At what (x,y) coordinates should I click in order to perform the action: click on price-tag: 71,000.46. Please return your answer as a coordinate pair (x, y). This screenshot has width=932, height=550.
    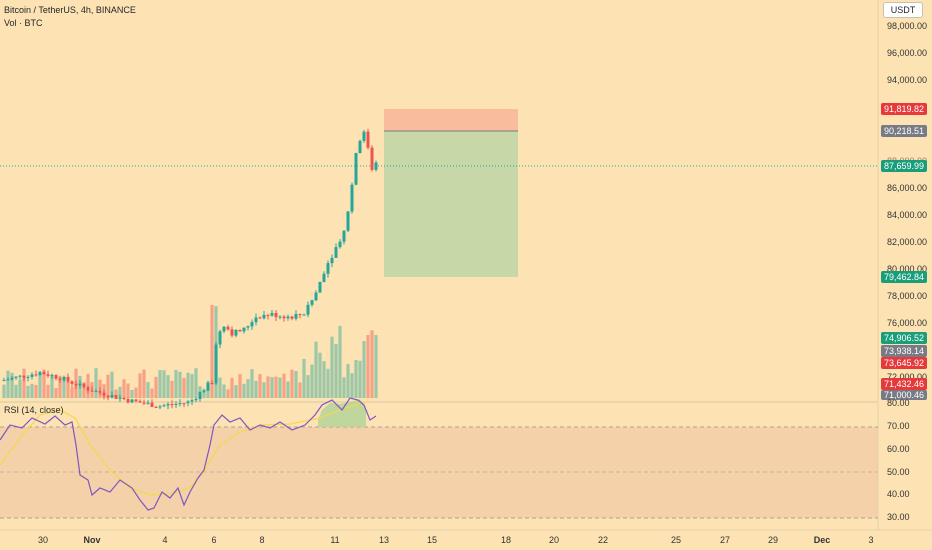
    Looking at the image, I should click on (904, 395).